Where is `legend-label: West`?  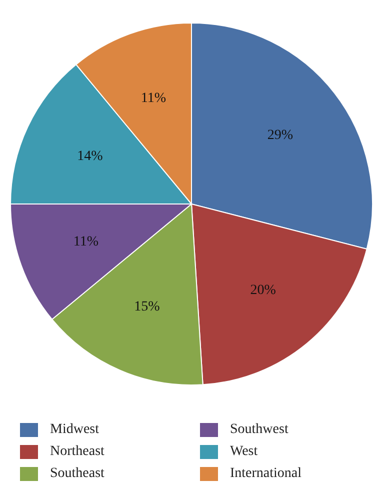 legend-label: West is located at coordinates (244, 452).